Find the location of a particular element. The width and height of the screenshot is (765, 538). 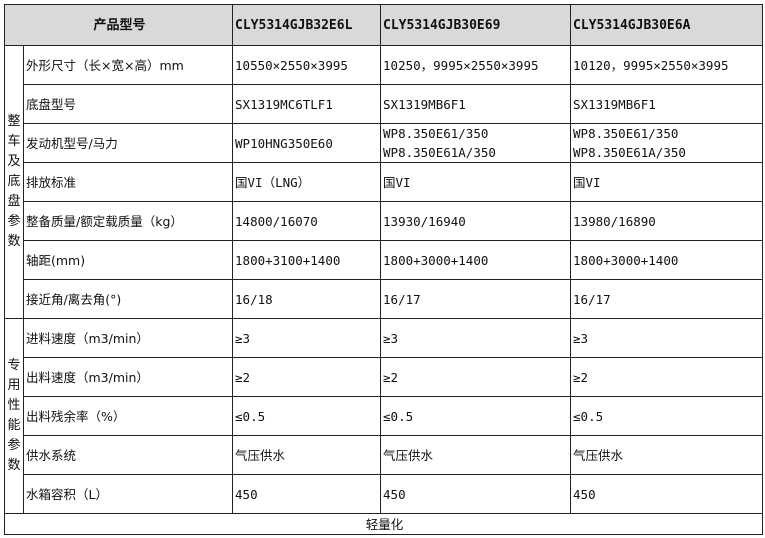

param-value: 国VI（LNG） is located at coordinates (307, 182).